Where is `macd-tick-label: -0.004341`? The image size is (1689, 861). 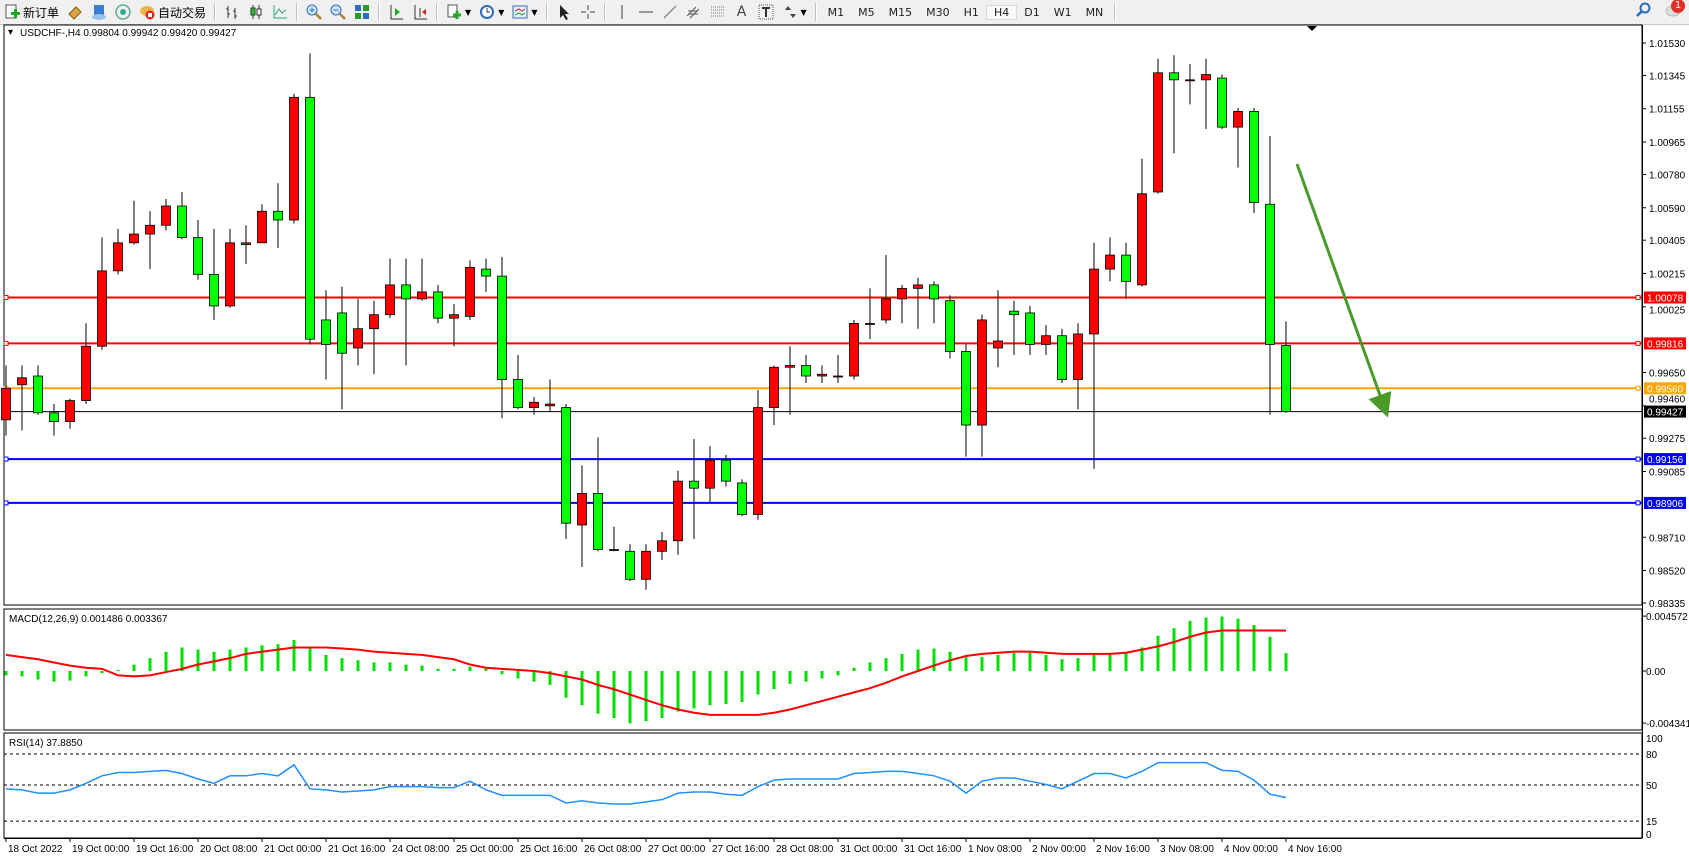
macd-tick-label: -0.004341 is located at coordinates (1667, 724).